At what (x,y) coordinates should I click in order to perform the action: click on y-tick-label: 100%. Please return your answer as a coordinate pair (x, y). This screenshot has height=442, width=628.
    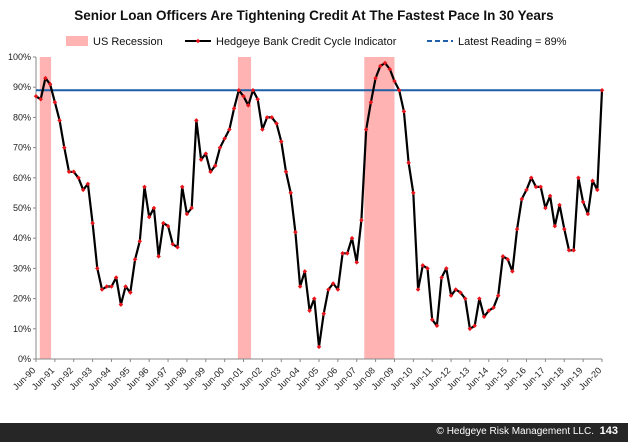
    Looking at the image, I should click on (19, 57).